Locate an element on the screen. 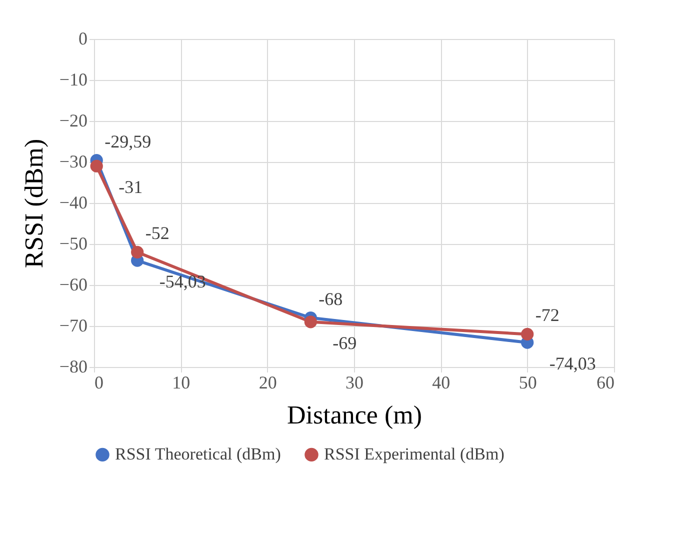 The height and width of the screenshot is (543, 697). y-tick-label: −20 is located at coordinates (73, 120).